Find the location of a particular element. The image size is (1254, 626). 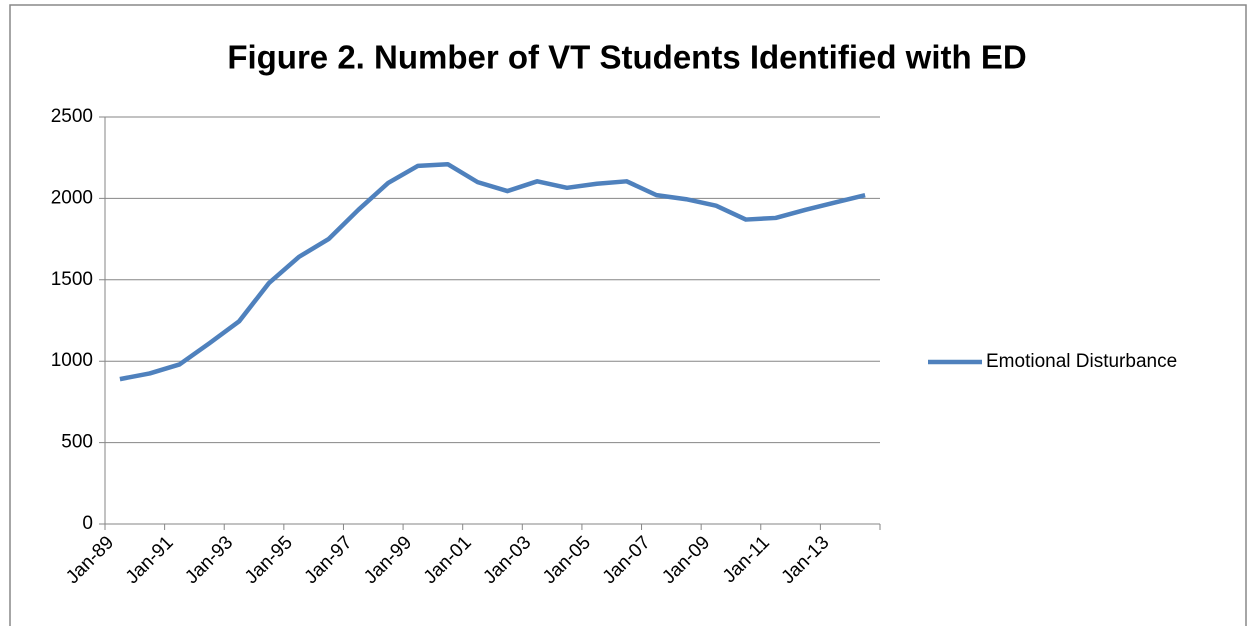

y-tick-label: 1000 is located at coordinates (72, 360).